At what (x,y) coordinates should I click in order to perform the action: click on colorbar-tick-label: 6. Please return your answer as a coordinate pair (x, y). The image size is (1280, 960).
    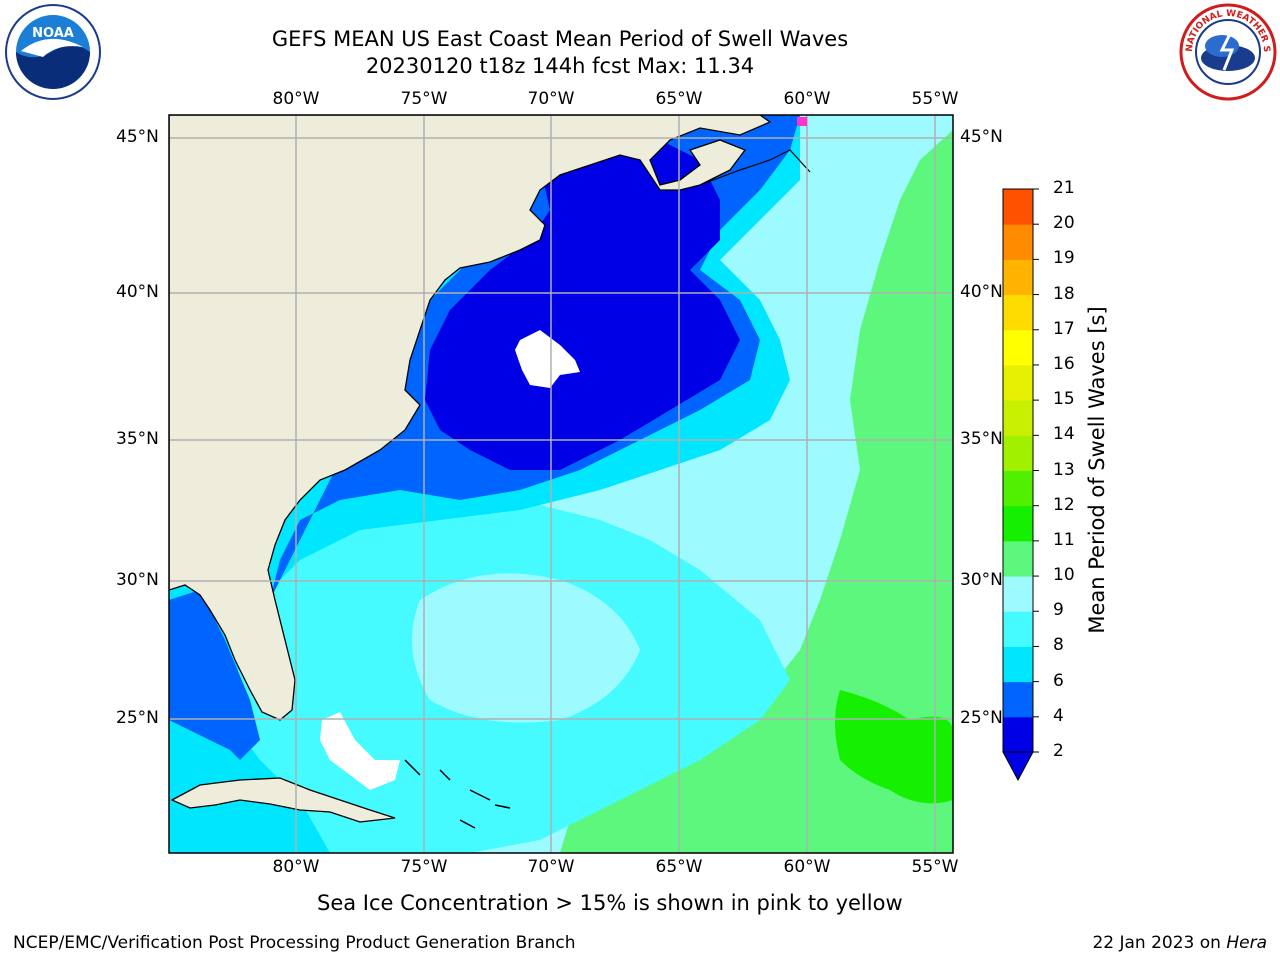
    Looking at the image, I should click on (1058, 680).